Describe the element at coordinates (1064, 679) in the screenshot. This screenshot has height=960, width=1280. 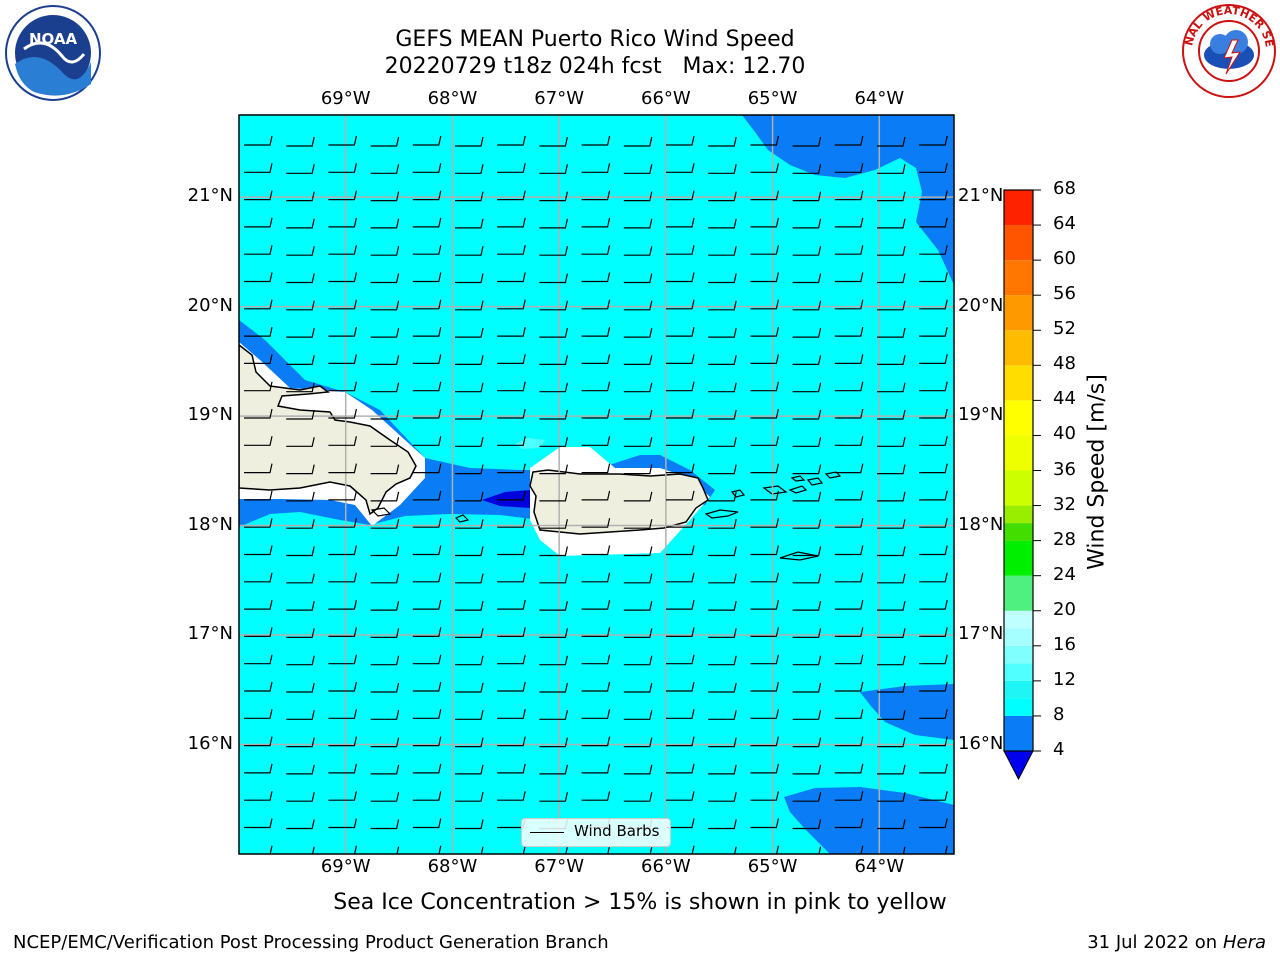
I see `colorbar-tick-label: 12` at that location.